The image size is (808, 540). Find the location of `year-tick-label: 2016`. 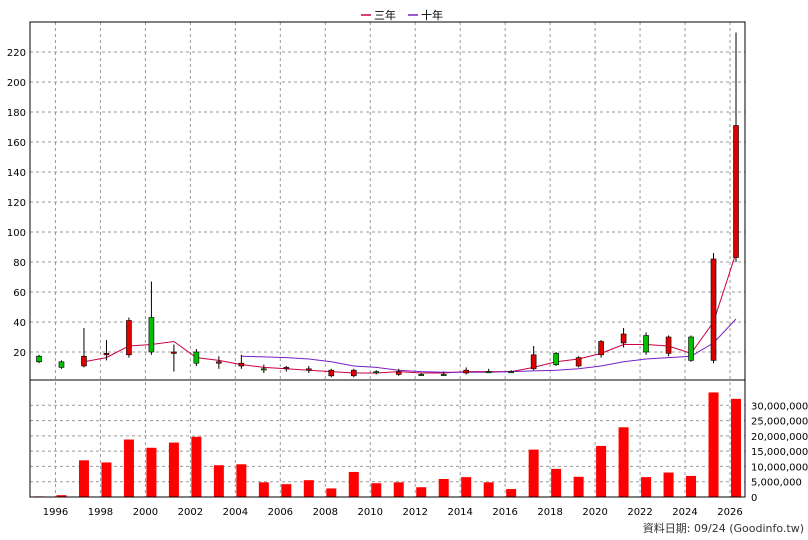

year-tick-label: 2016 is located at coordinates (504, 512).